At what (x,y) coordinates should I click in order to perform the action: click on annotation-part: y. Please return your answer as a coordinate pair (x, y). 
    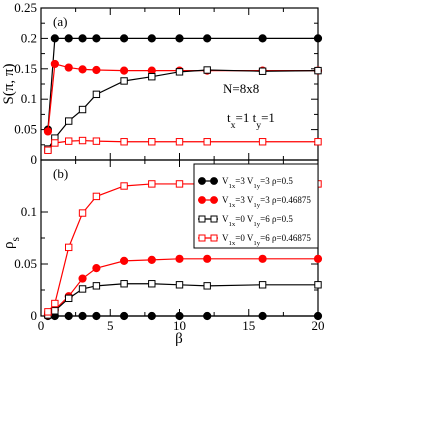
    Looking at the image, I should click on (258, 125).